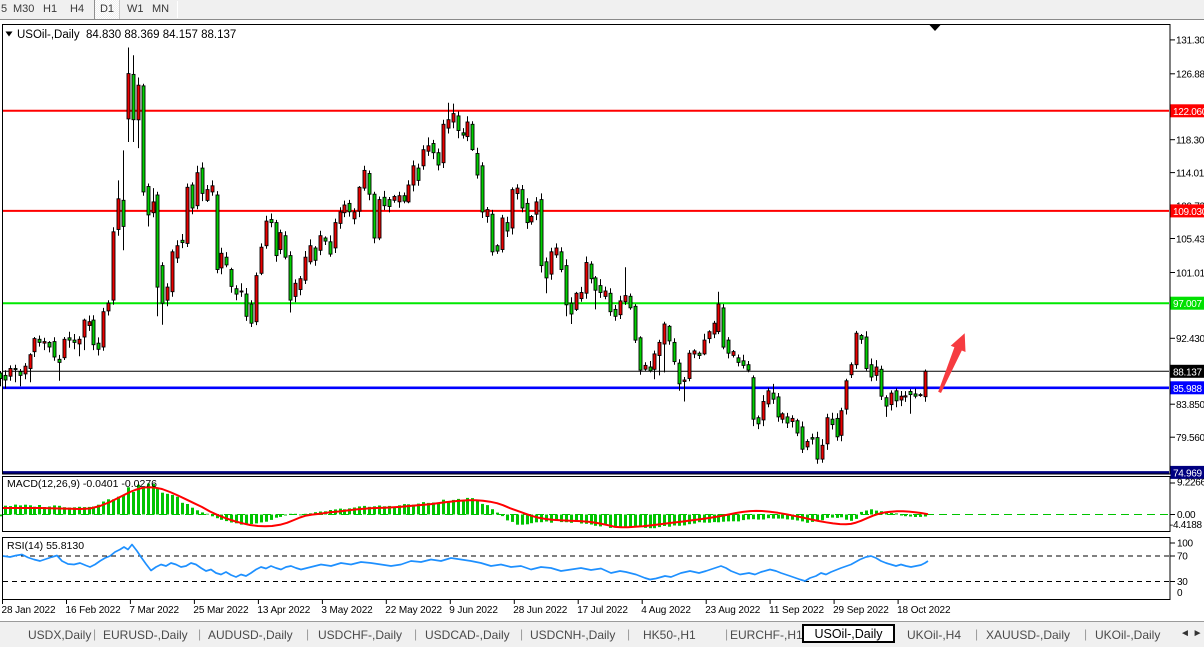 This screenshot has height=647, width=1204. I want to click on svg-text: 83.850, so click(1190, 405).